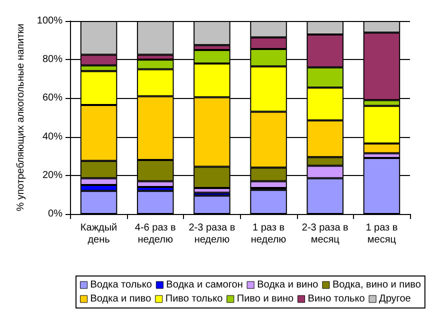  I want to click on y-axis-title: % употребляющих алкогольные напитки, so click(21, 118).